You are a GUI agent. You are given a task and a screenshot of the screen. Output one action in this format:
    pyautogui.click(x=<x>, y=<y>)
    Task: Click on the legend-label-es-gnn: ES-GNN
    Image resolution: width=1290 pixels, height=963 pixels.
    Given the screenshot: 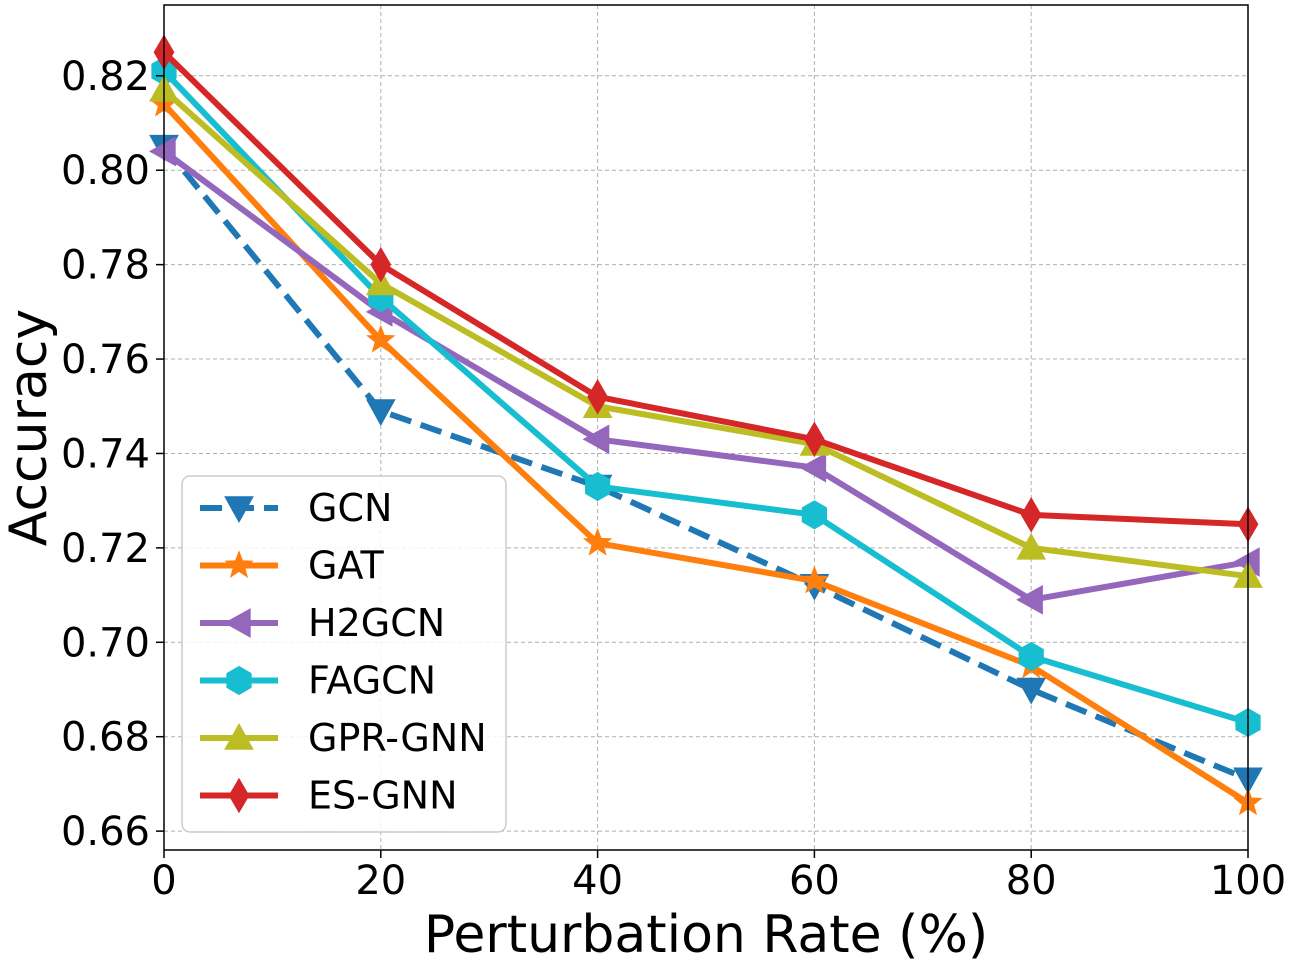 What is the action you would take?
    pyautogui.click(x=383, y=796)
    